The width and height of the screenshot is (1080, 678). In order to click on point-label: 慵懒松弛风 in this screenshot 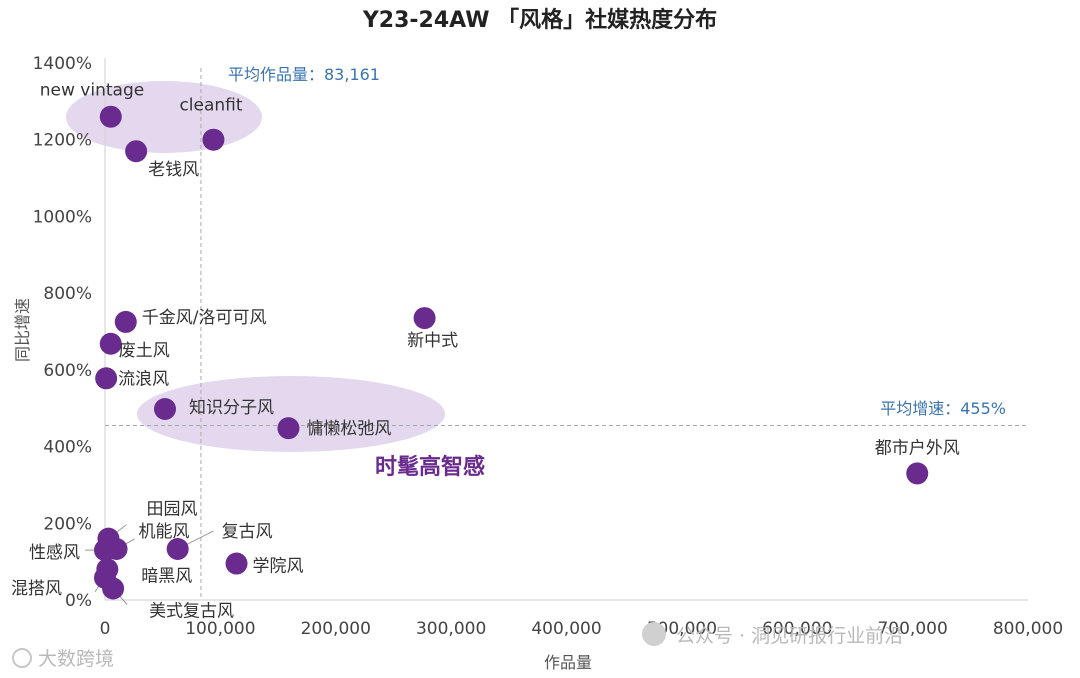, I will do `click(348, 429)`.